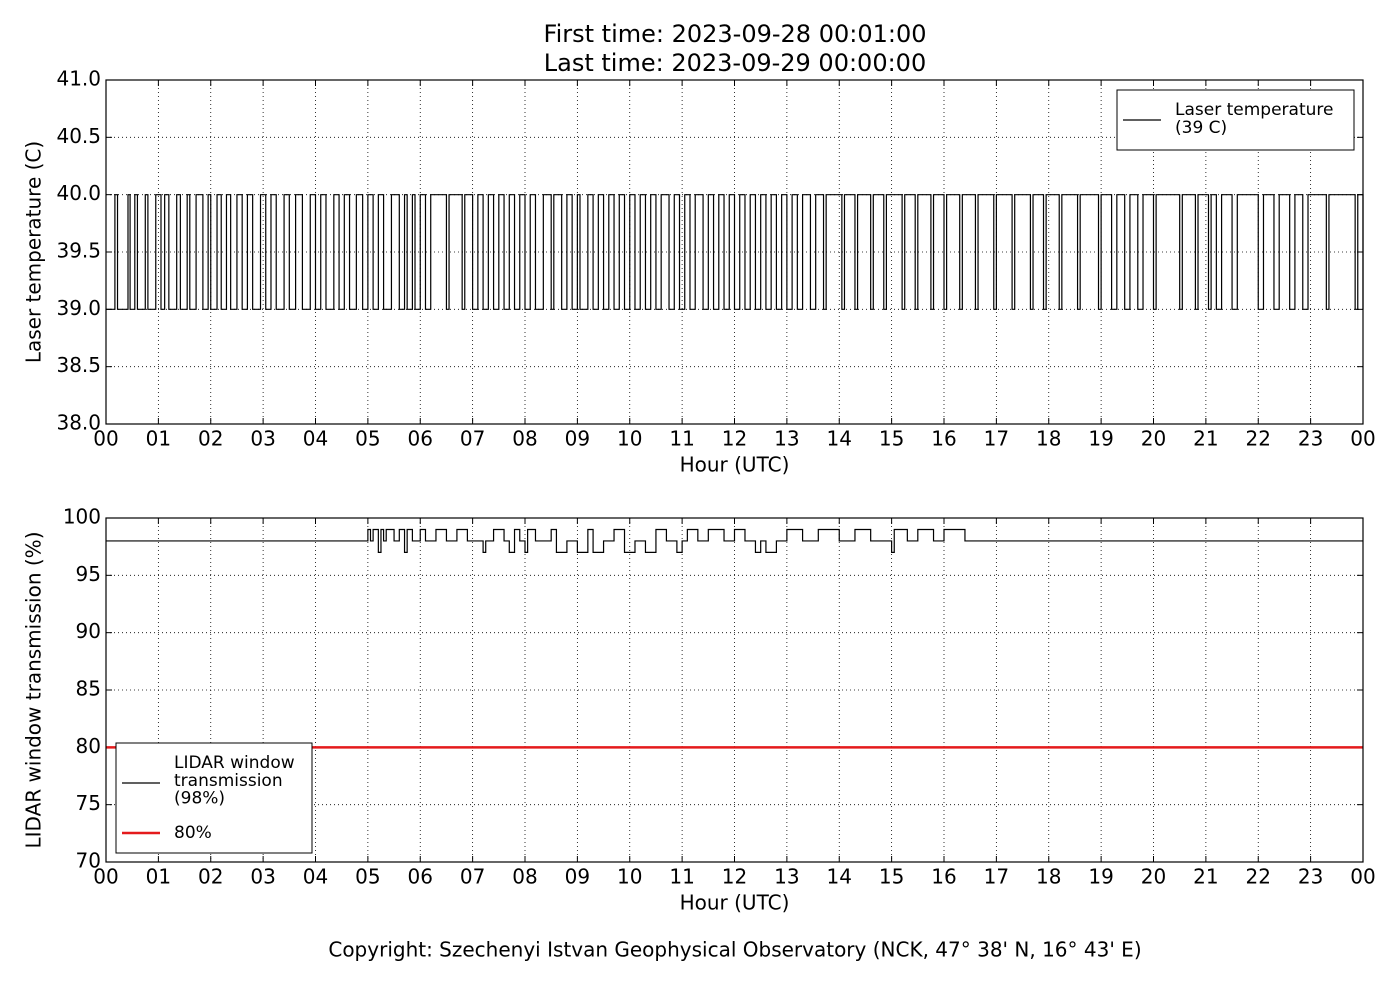 The image size is (1400, 1000). I want to click on y-tick-label: 41.0, so click(78, 79).